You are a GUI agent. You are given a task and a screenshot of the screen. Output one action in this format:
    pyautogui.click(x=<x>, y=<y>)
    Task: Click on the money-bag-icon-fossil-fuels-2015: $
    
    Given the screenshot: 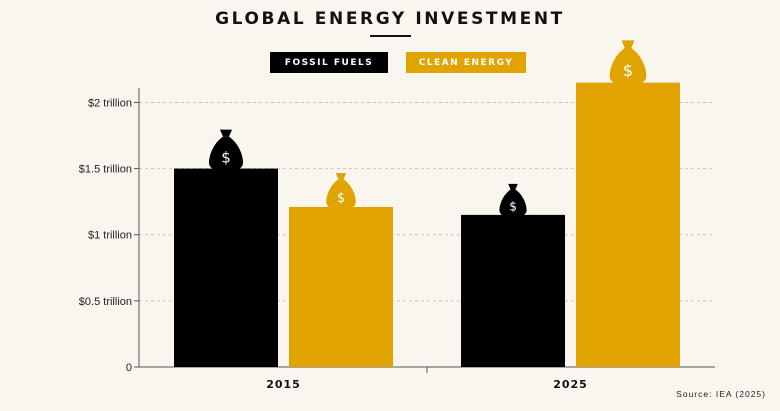 What is the action you would take?
    pyautogui.click(x=226, y=150)
    